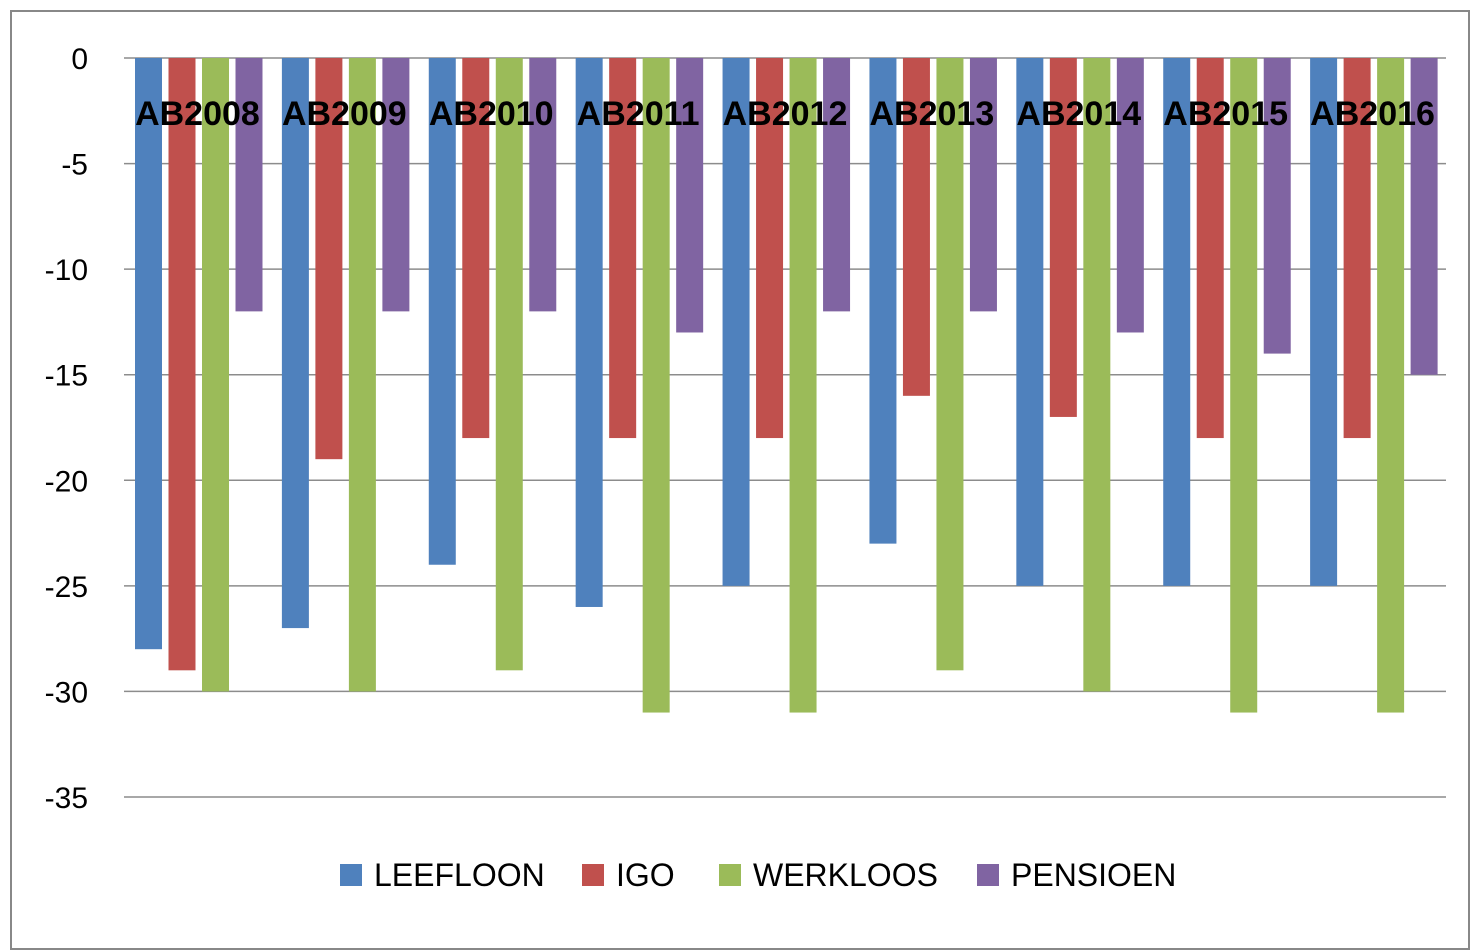  Describe the element at coordinates (638, 114) in the screenshot. I see `category-label: AB2011` at that location.